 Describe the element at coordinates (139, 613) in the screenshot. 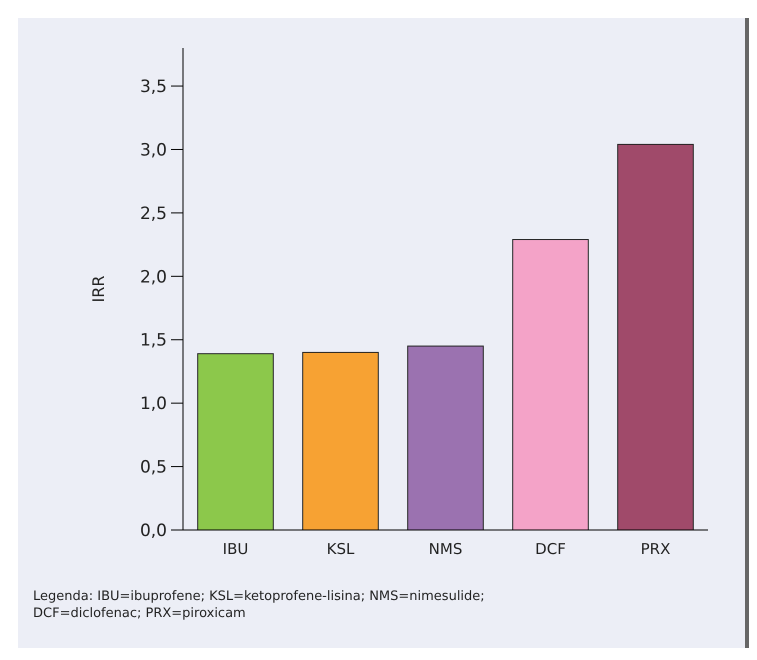

I see `text: DCF=diclofenac; PRX=piroxicam` at that location.